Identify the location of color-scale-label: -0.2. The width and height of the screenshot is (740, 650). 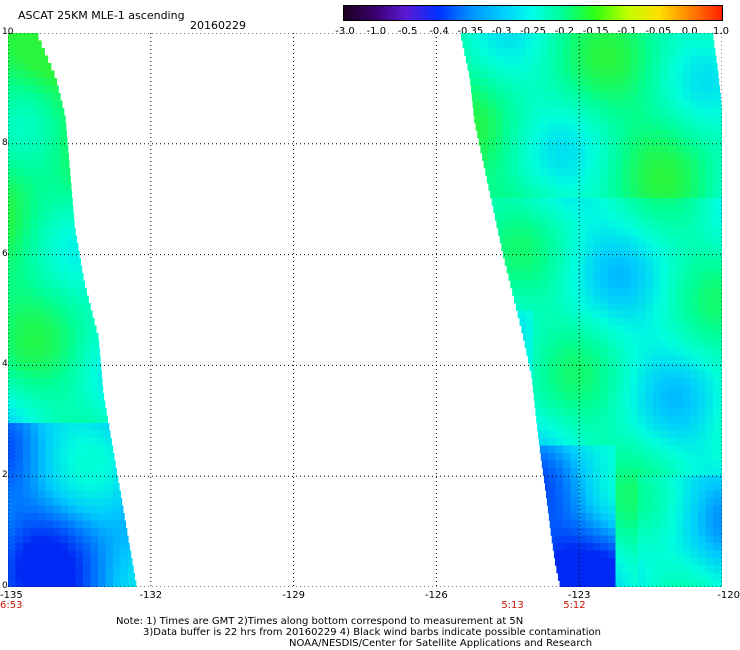
(564, 31).